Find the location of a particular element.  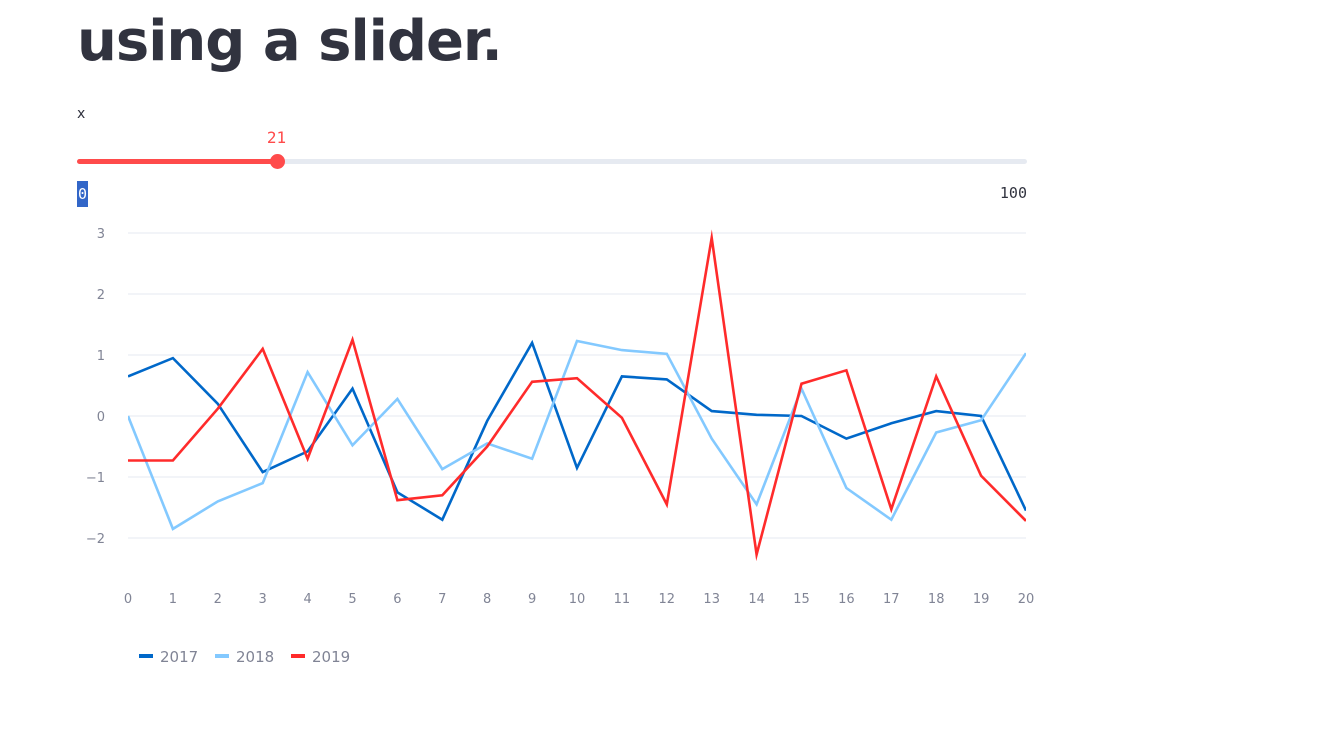

legend-swatch-2018 is located at coordinates (222, 656).